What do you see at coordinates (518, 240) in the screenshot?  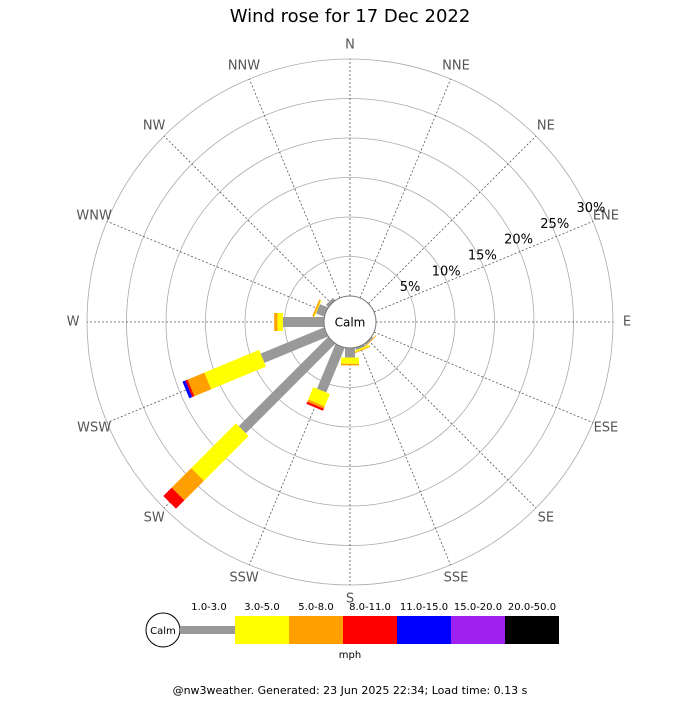 I see `ring-label: 20%` at bounding box center [518, 240].